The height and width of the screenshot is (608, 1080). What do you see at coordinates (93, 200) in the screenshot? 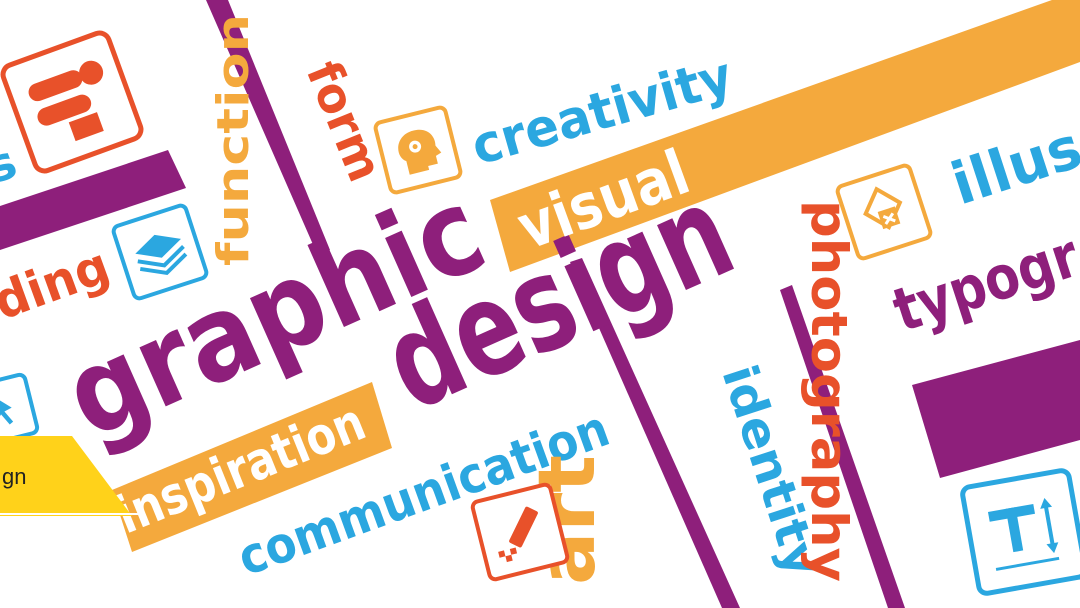
I see `purple-band-left` at bounding box center [93, 200].